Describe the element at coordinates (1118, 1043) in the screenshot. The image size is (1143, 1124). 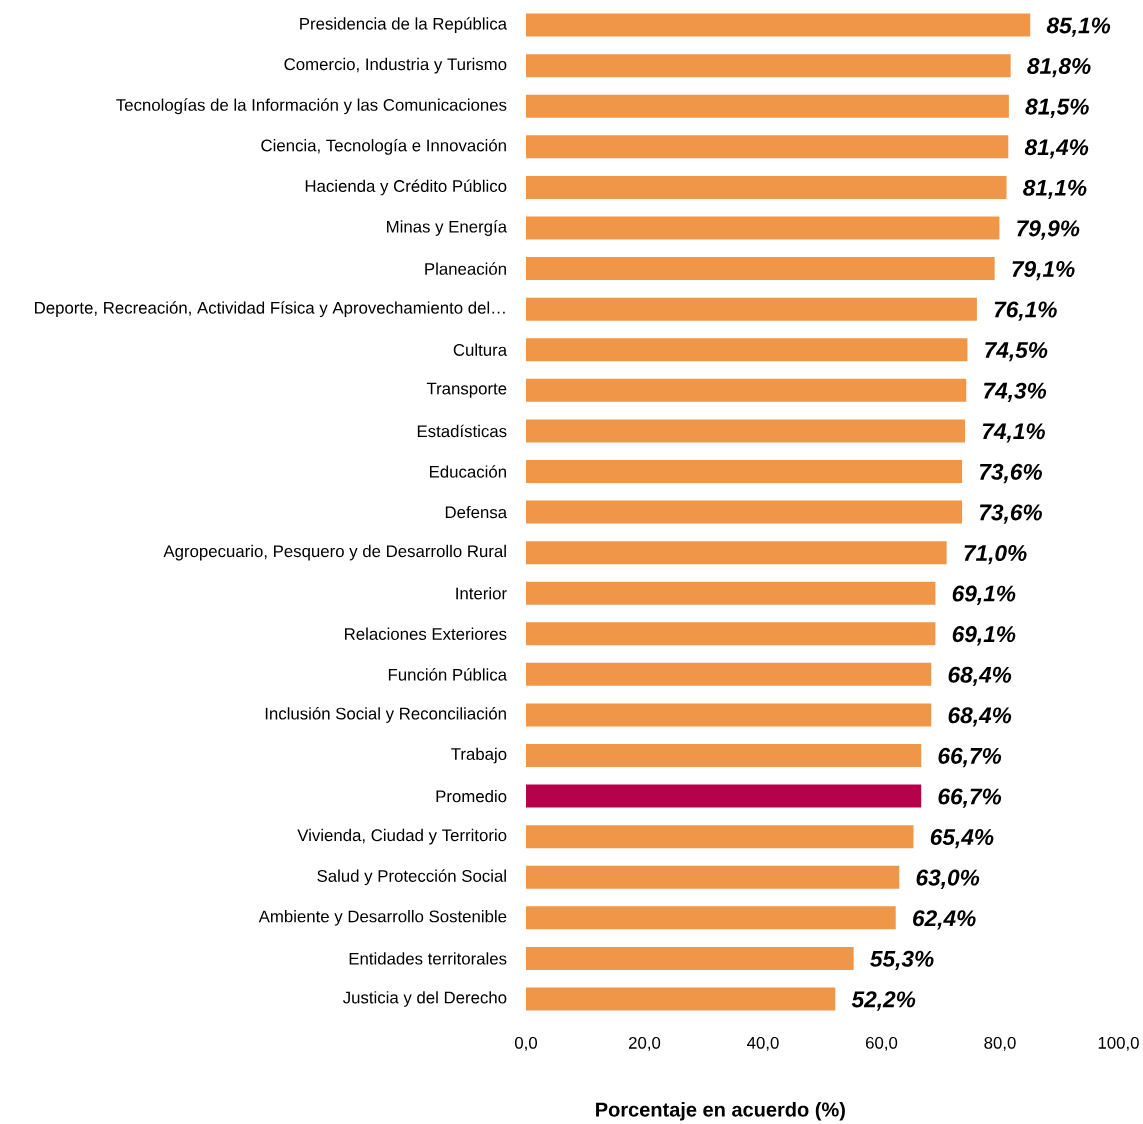
I see `x-tick-label: 100,0` at that location.